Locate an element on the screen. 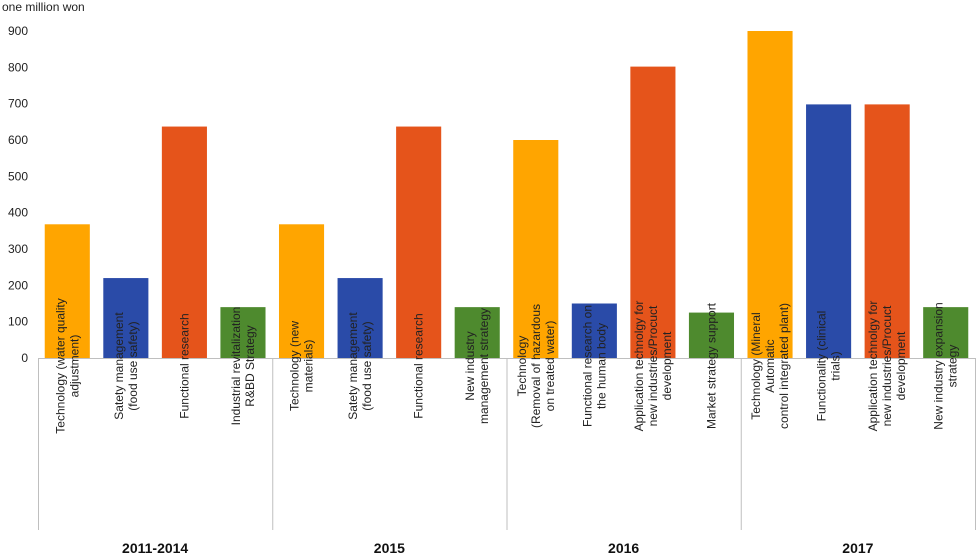  y-tick-label: 400 is located at coordinates (18, 213).